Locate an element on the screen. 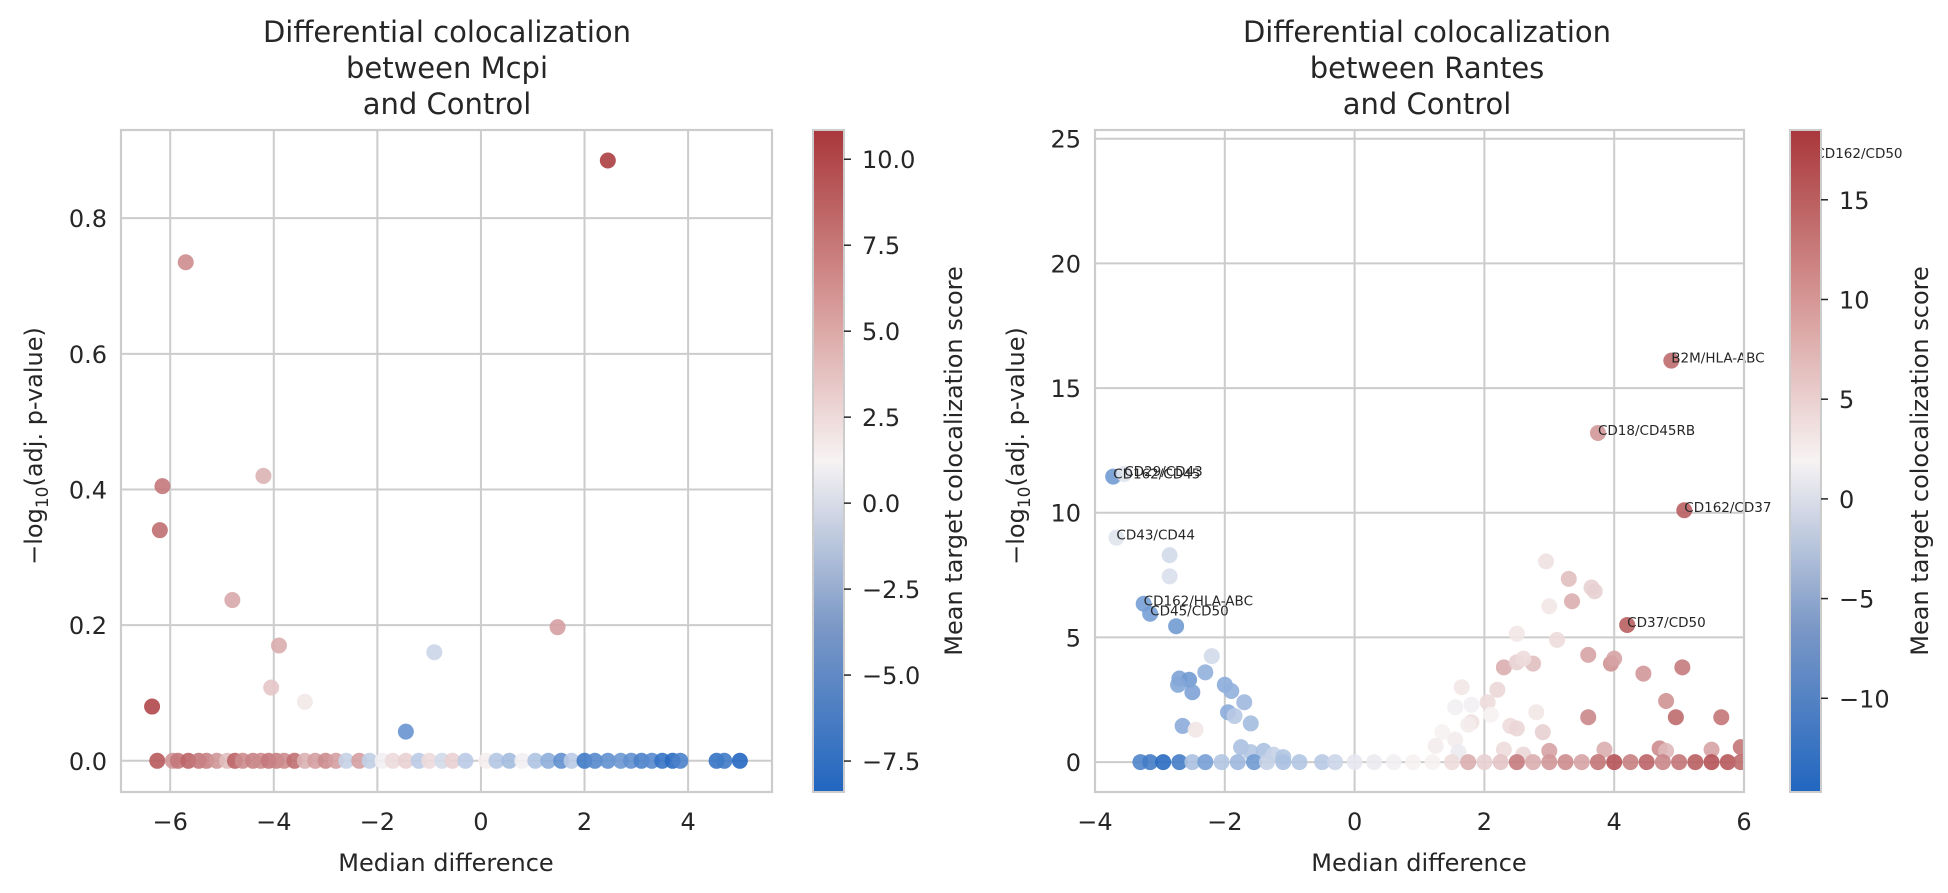 This screenshot has height=893, width=1948. x-tick-label: 0 is located at coordinates (480, 822).